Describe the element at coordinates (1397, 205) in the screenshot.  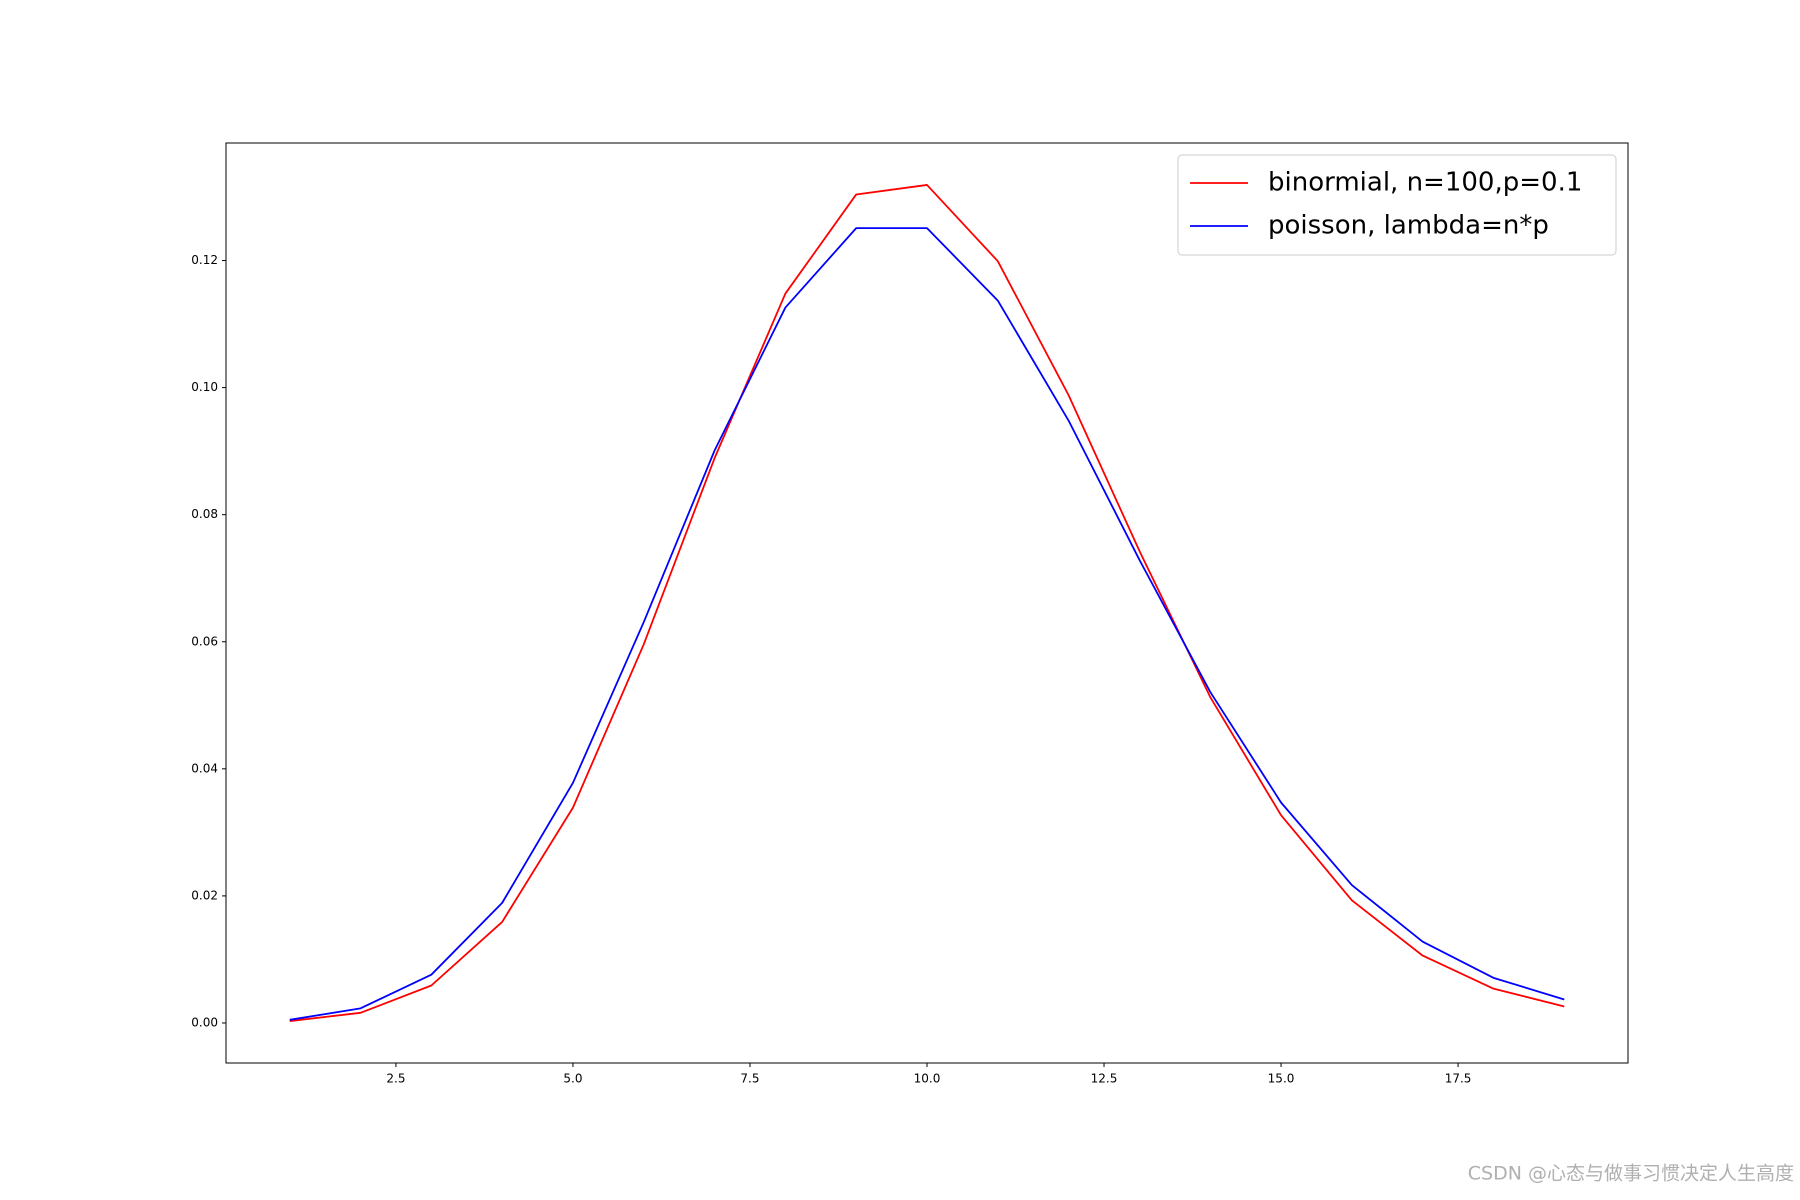
I see `legend-box` at that location.